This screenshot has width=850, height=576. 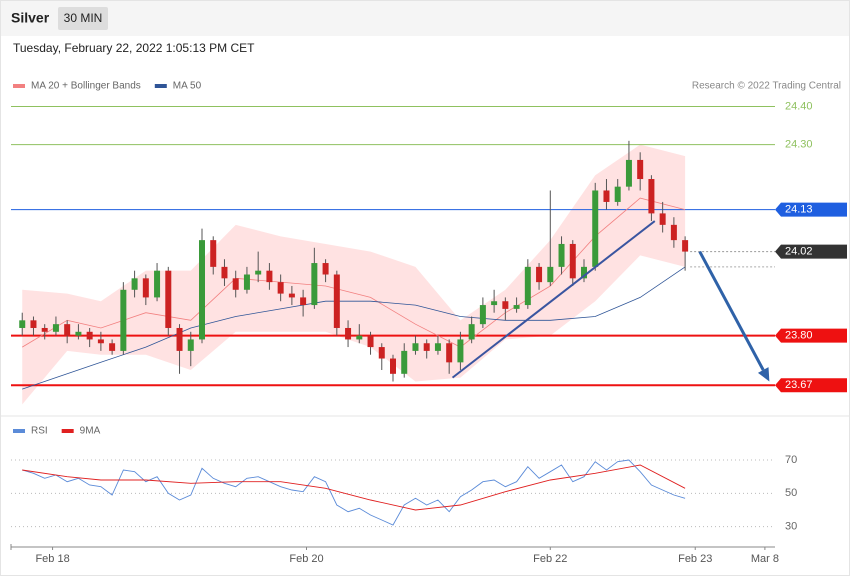 I want to click on x-tick-label: Feb 22, so click(x=550, y=559).